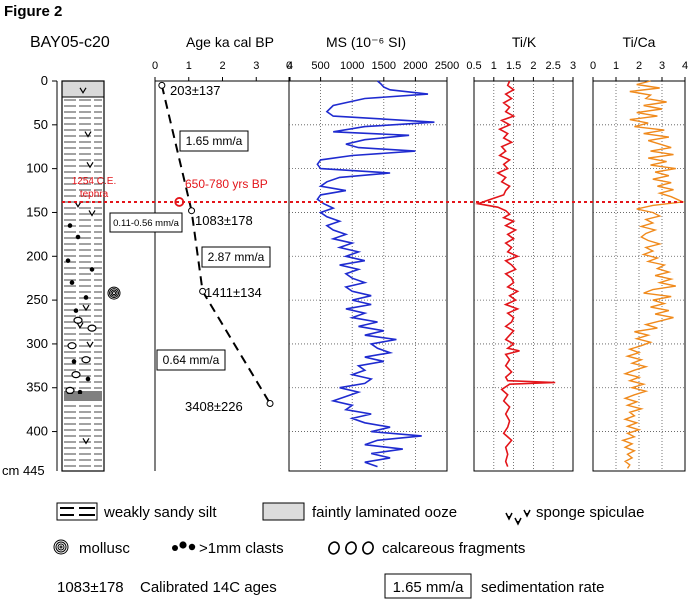  I want to click on rate-example-box, so click(428, 586).